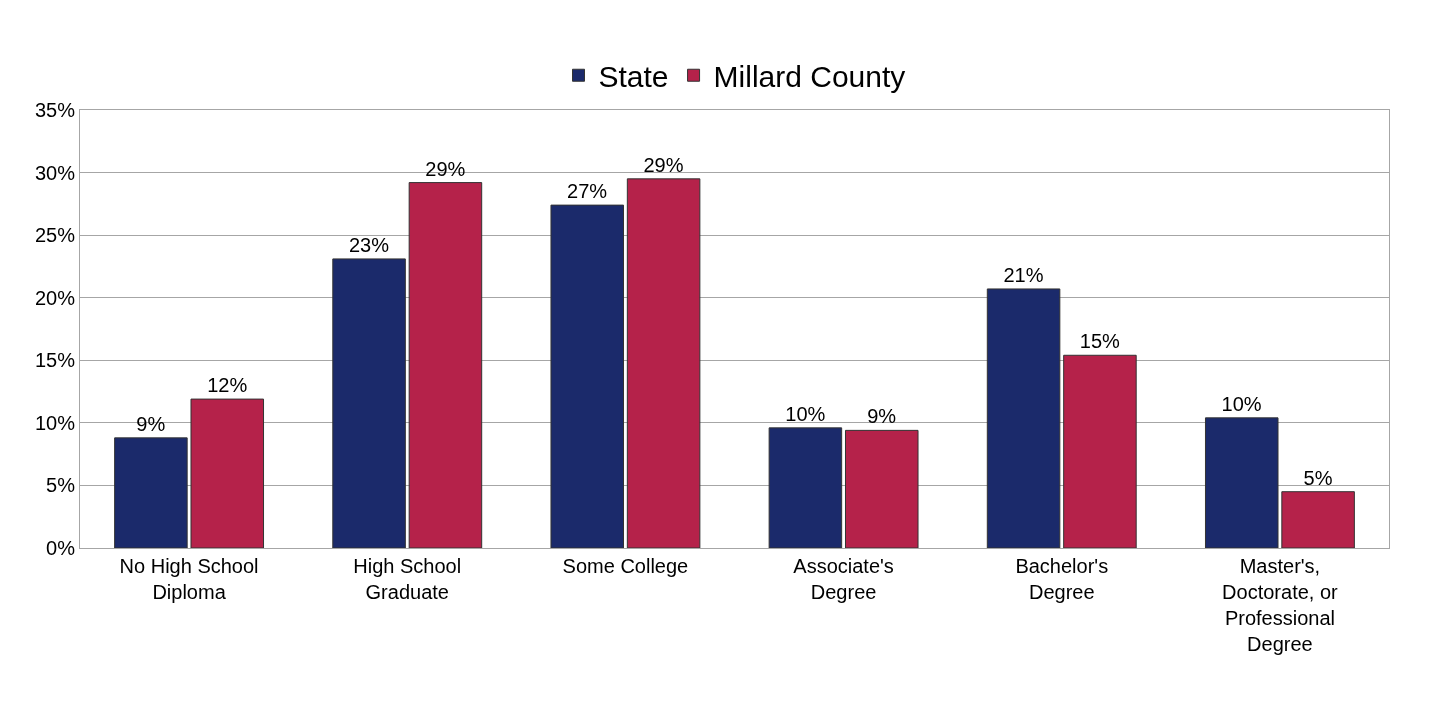 Image resolution: width=1429 pixels, height=708 pixels. What do you see at coordinates (407, 579) in the screenshot?
I see `x-tick-label: High School Graduate` at bounding box center [407, 579].